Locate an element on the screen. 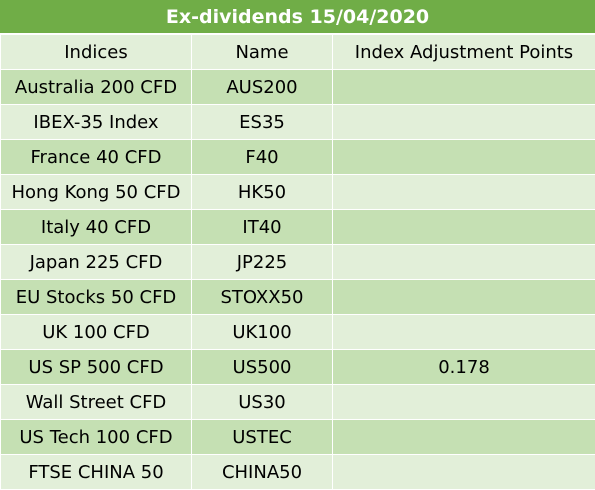 The width and height of the screenshot is (595, 490). cell-name: US30 is located at coordinates (262, 402).